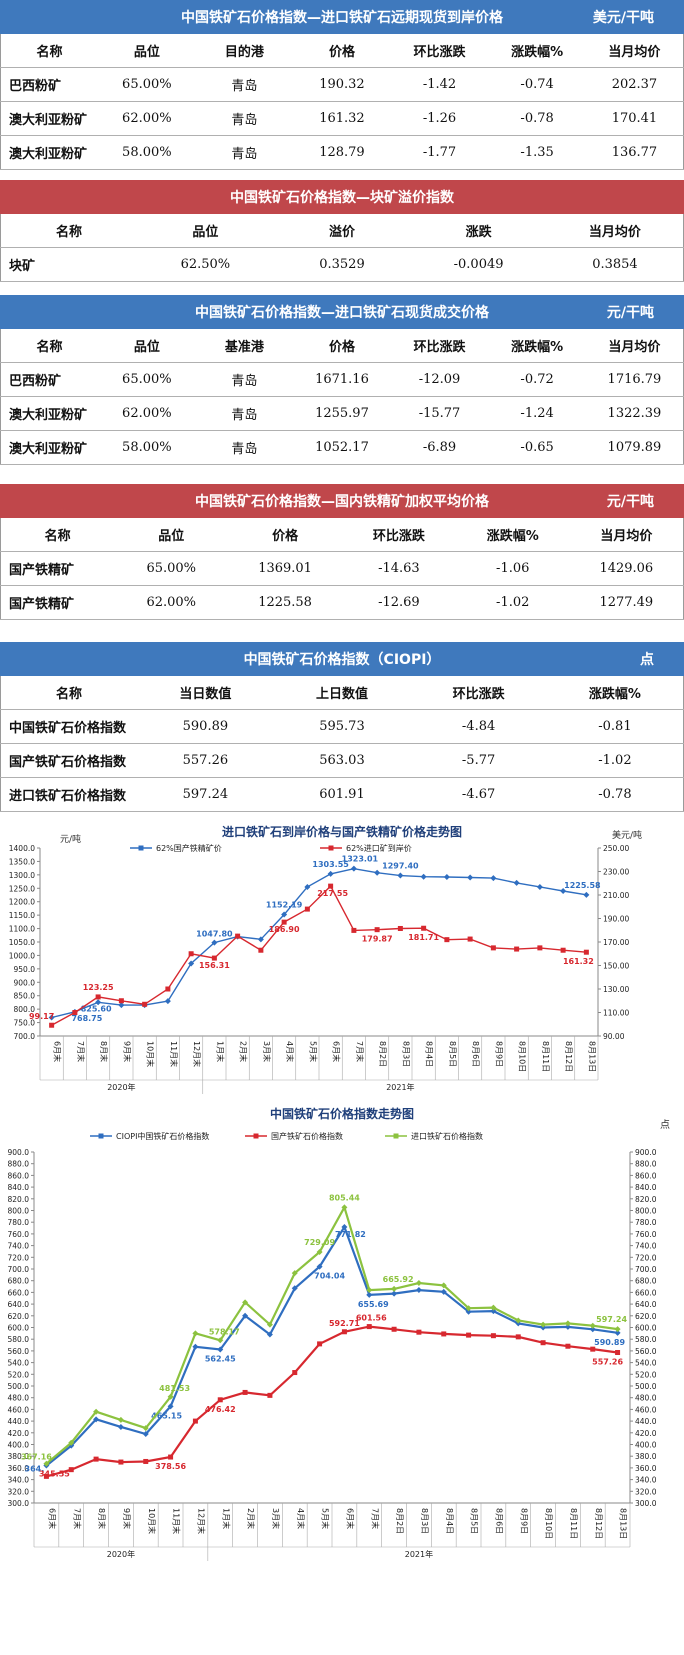 Image resolution: width=684 pixels, height=1655 pixels. I want to click on y-tick-label-right: 580.0, so click(646, 1339).